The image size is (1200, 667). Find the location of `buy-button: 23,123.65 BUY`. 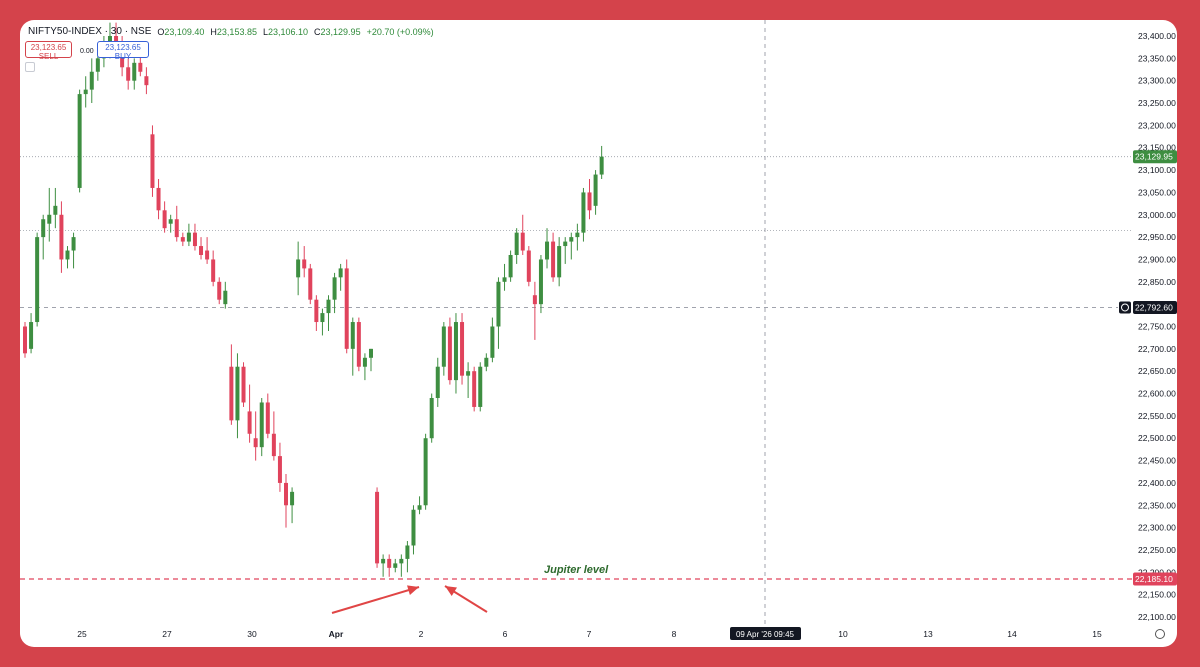

buy-button: 23,123.65 BUY is located at coordinates (123, 51).